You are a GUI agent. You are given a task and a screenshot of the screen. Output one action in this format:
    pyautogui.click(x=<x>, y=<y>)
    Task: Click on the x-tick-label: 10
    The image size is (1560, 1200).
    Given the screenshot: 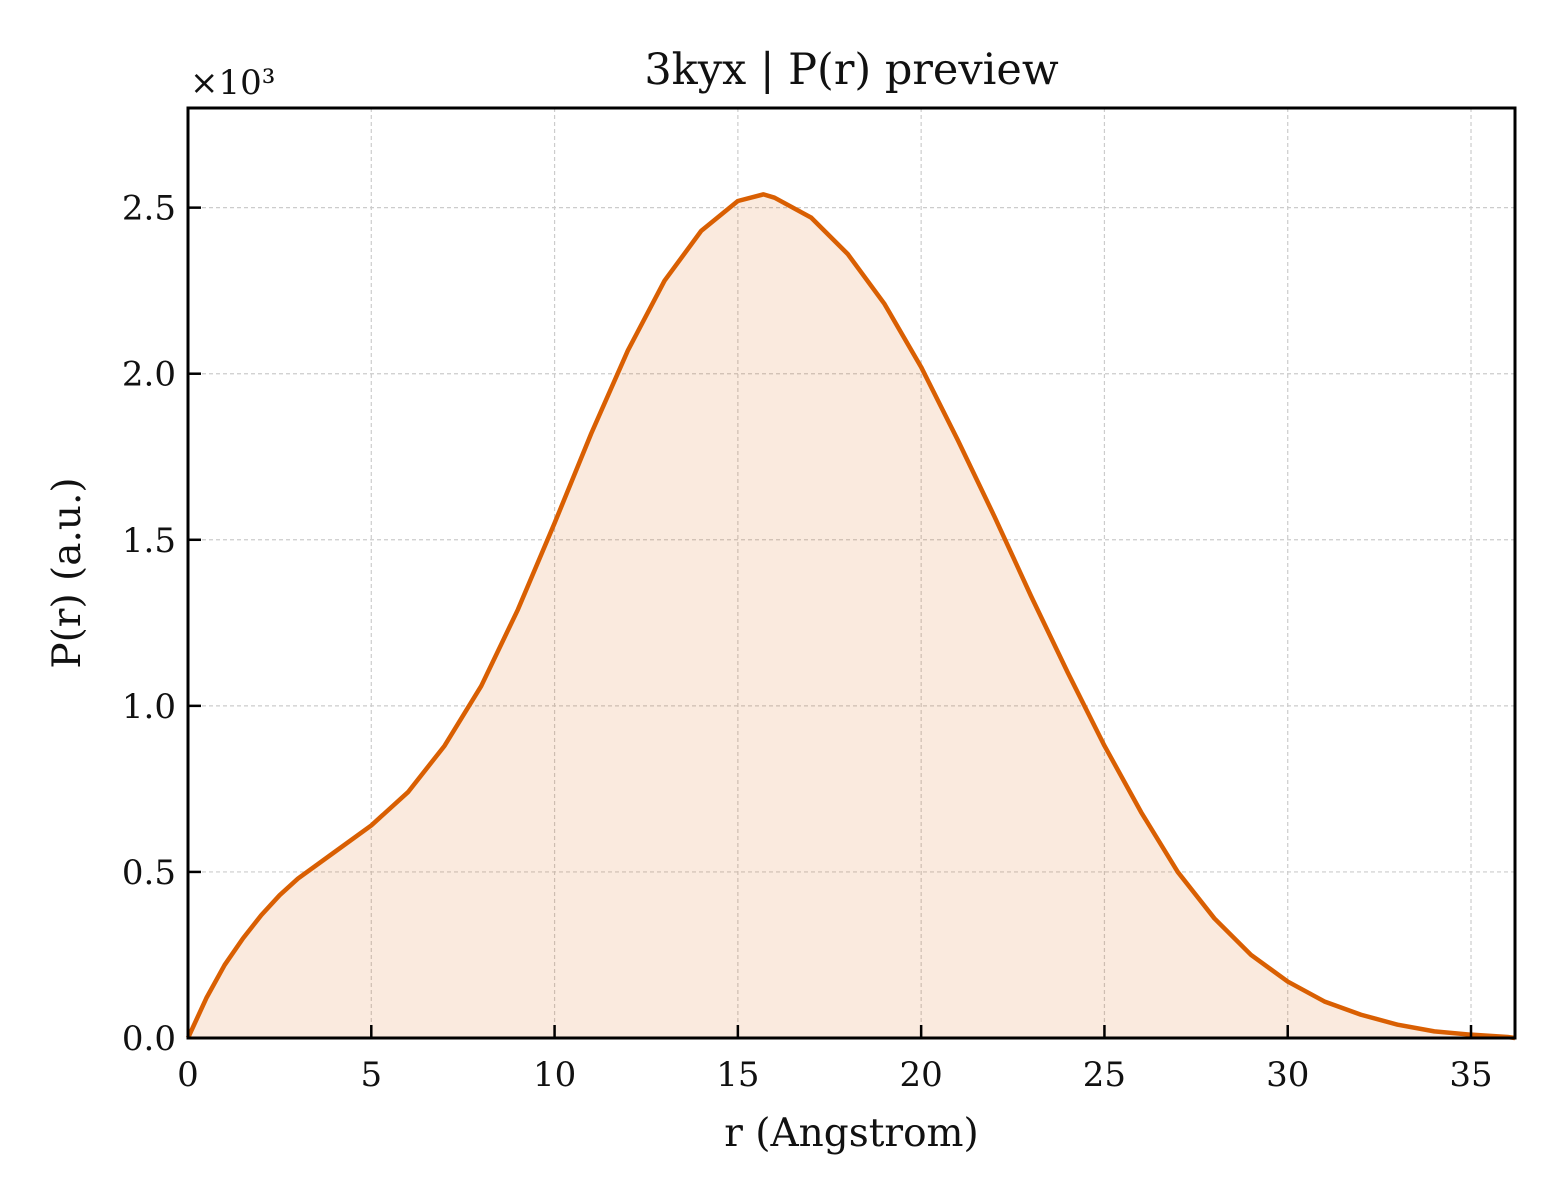 What is the action you would take?
    pyautogui.click(x=554, y=1075)
    